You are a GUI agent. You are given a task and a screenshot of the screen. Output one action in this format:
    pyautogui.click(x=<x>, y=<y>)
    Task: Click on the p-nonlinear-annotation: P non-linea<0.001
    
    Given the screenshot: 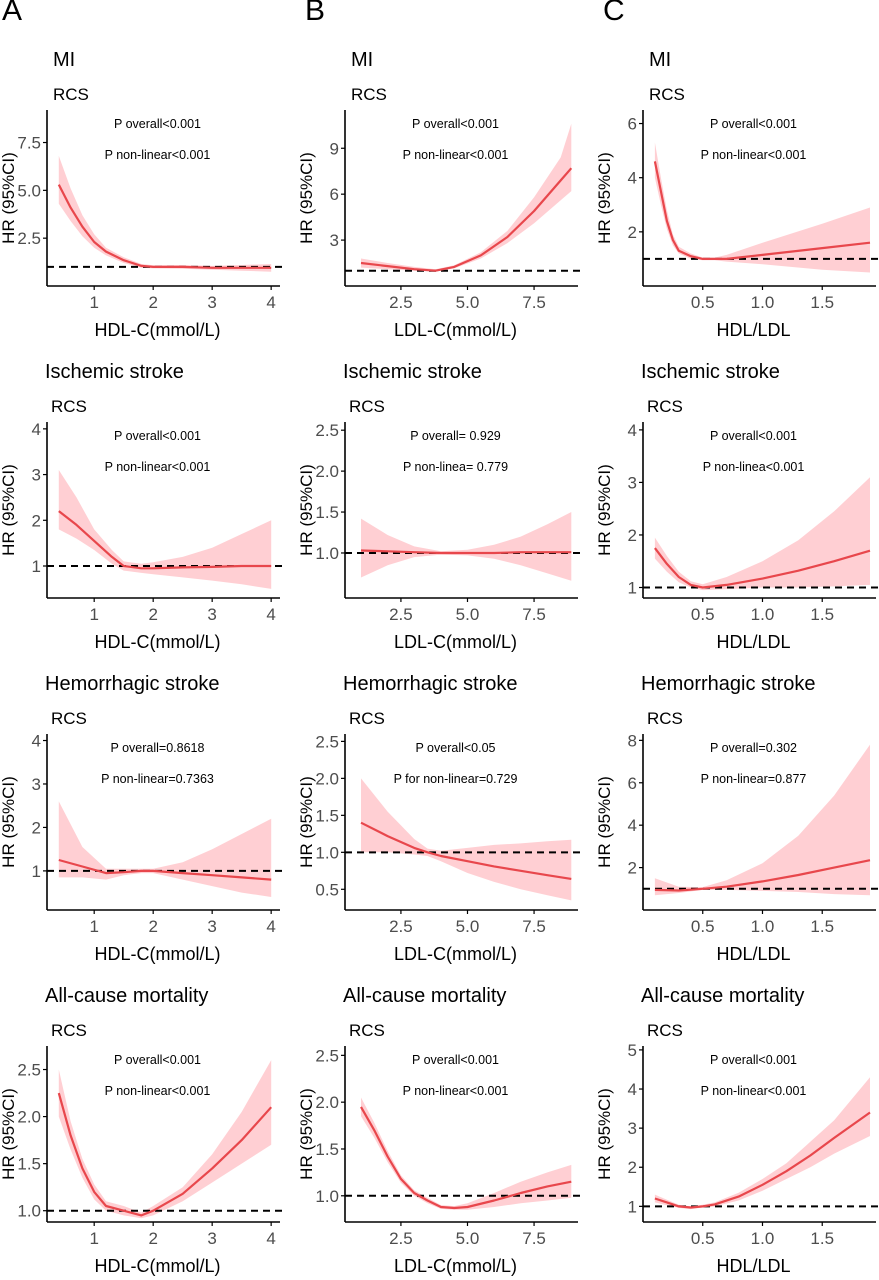 What is the action you would take?
    pyautogui.click(x=754, y=467)
    